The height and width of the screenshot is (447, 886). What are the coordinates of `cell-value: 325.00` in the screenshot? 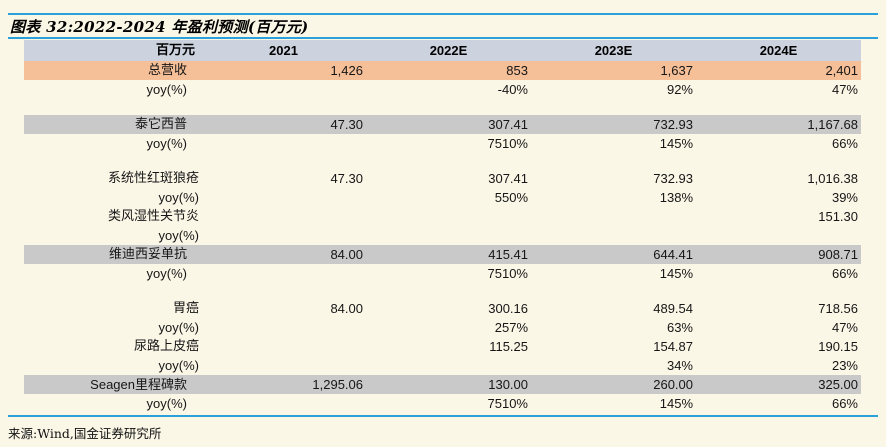 It's located at (838, 384).